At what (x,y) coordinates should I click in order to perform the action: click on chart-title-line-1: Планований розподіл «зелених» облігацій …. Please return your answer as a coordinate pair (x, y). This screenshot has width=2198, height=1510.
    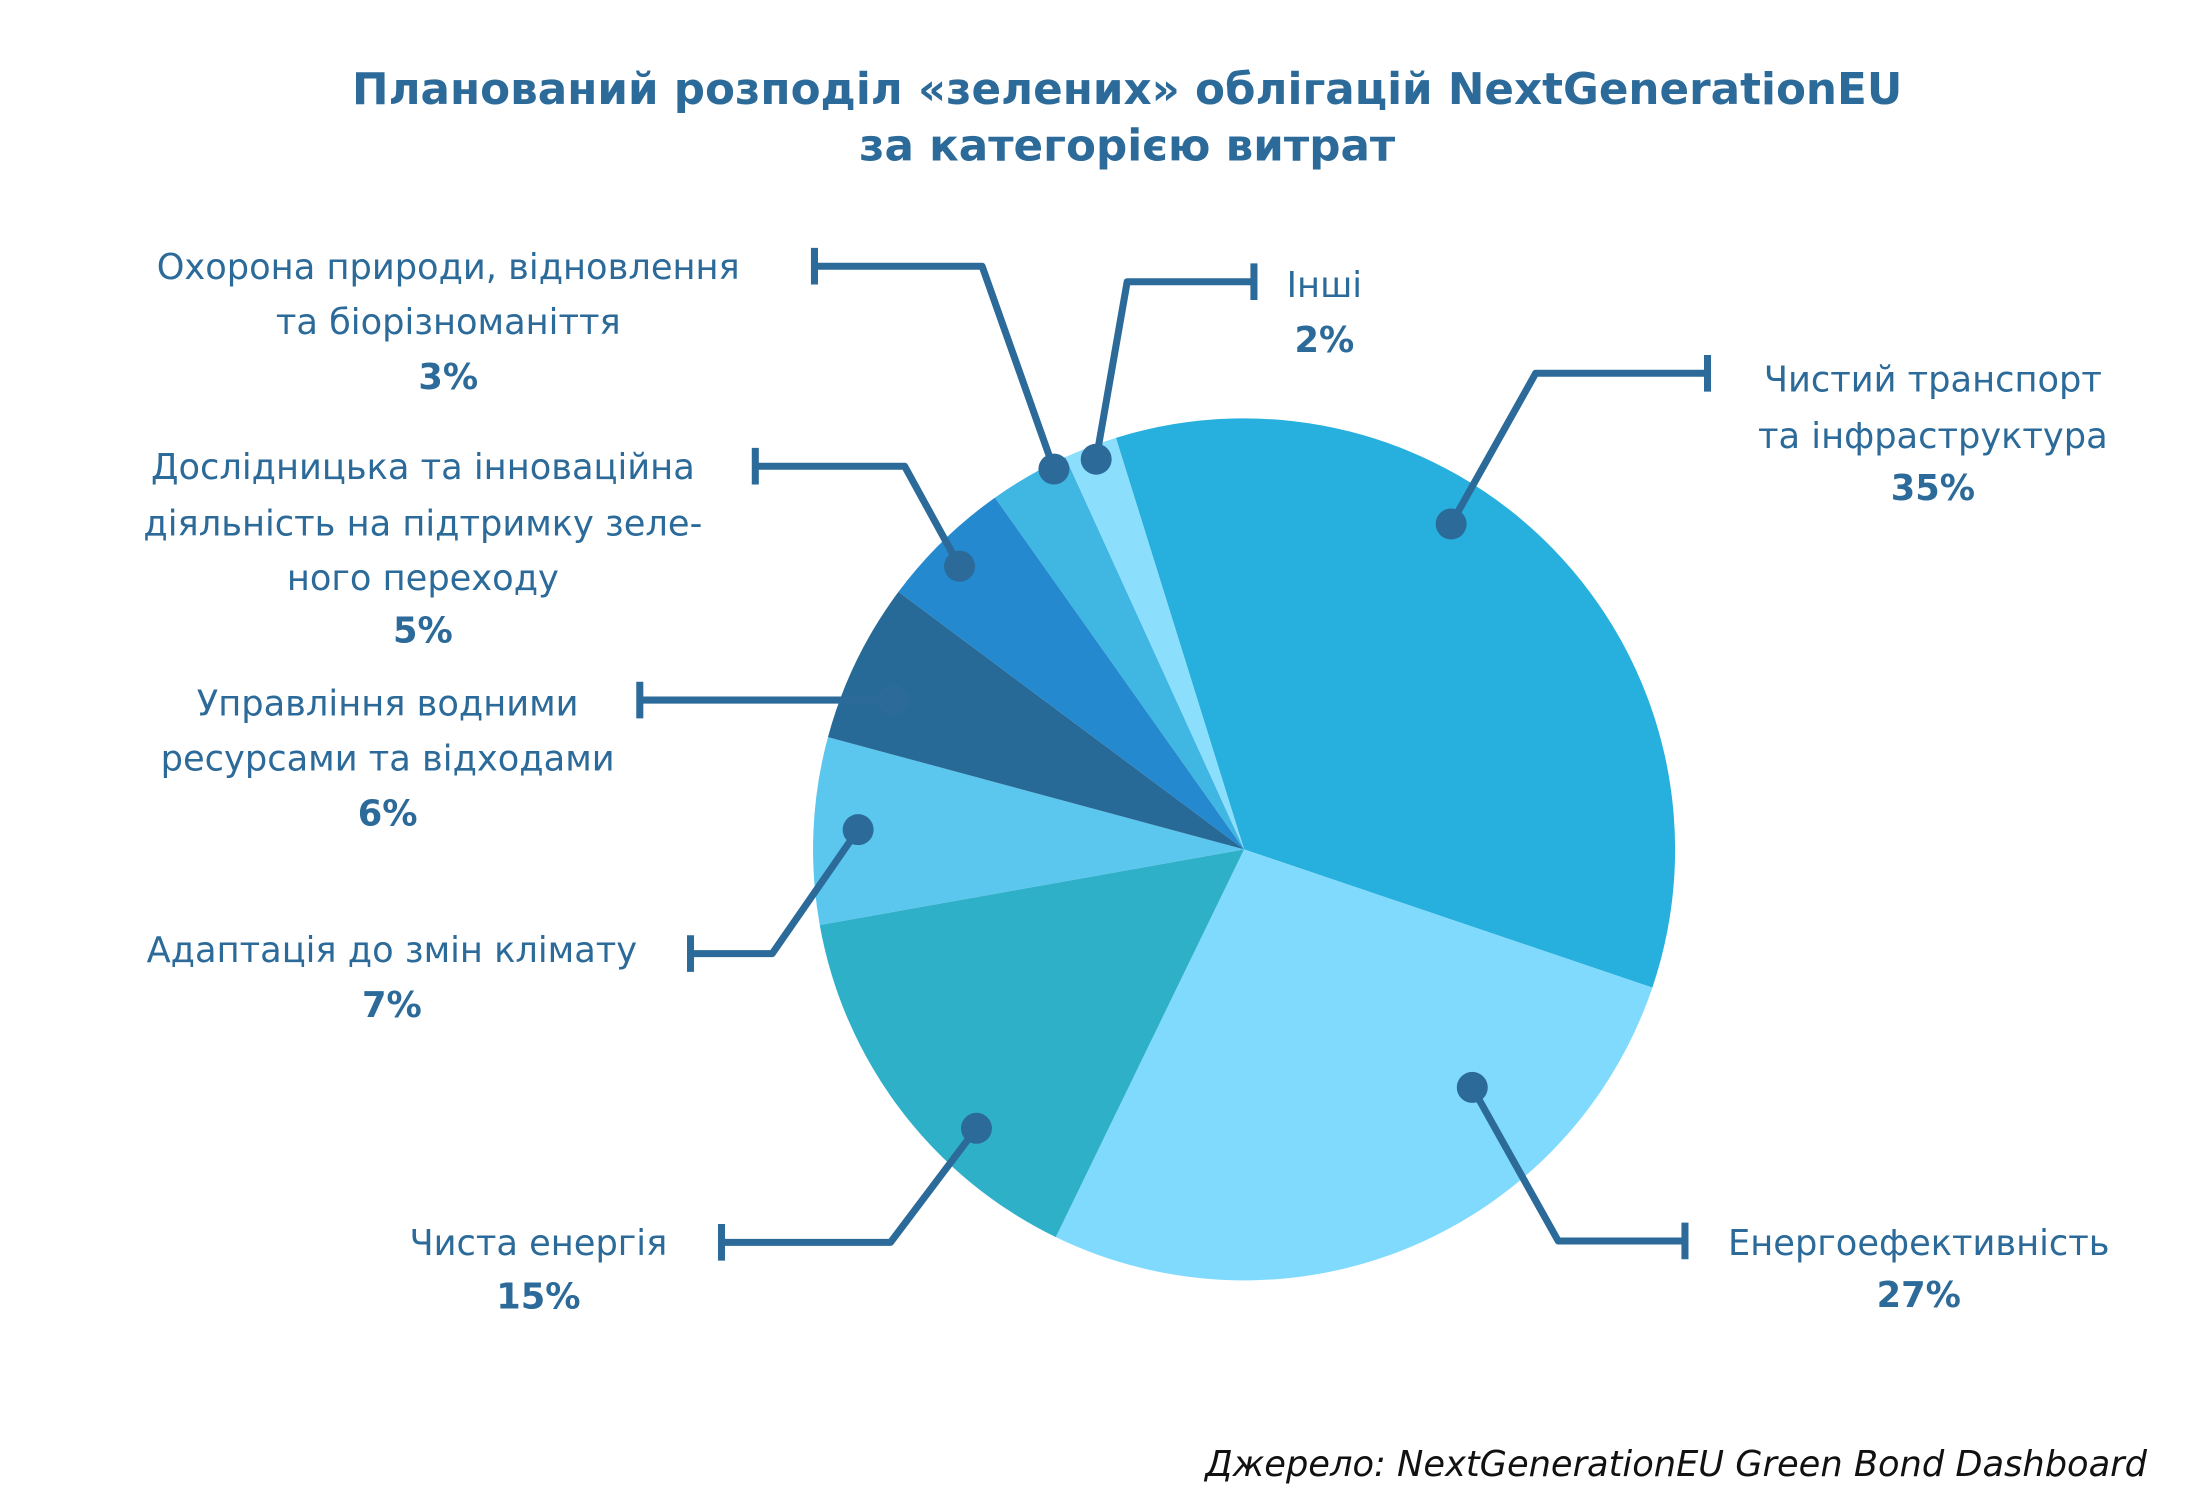
    Looking at the image, I should click on (1127, 89).